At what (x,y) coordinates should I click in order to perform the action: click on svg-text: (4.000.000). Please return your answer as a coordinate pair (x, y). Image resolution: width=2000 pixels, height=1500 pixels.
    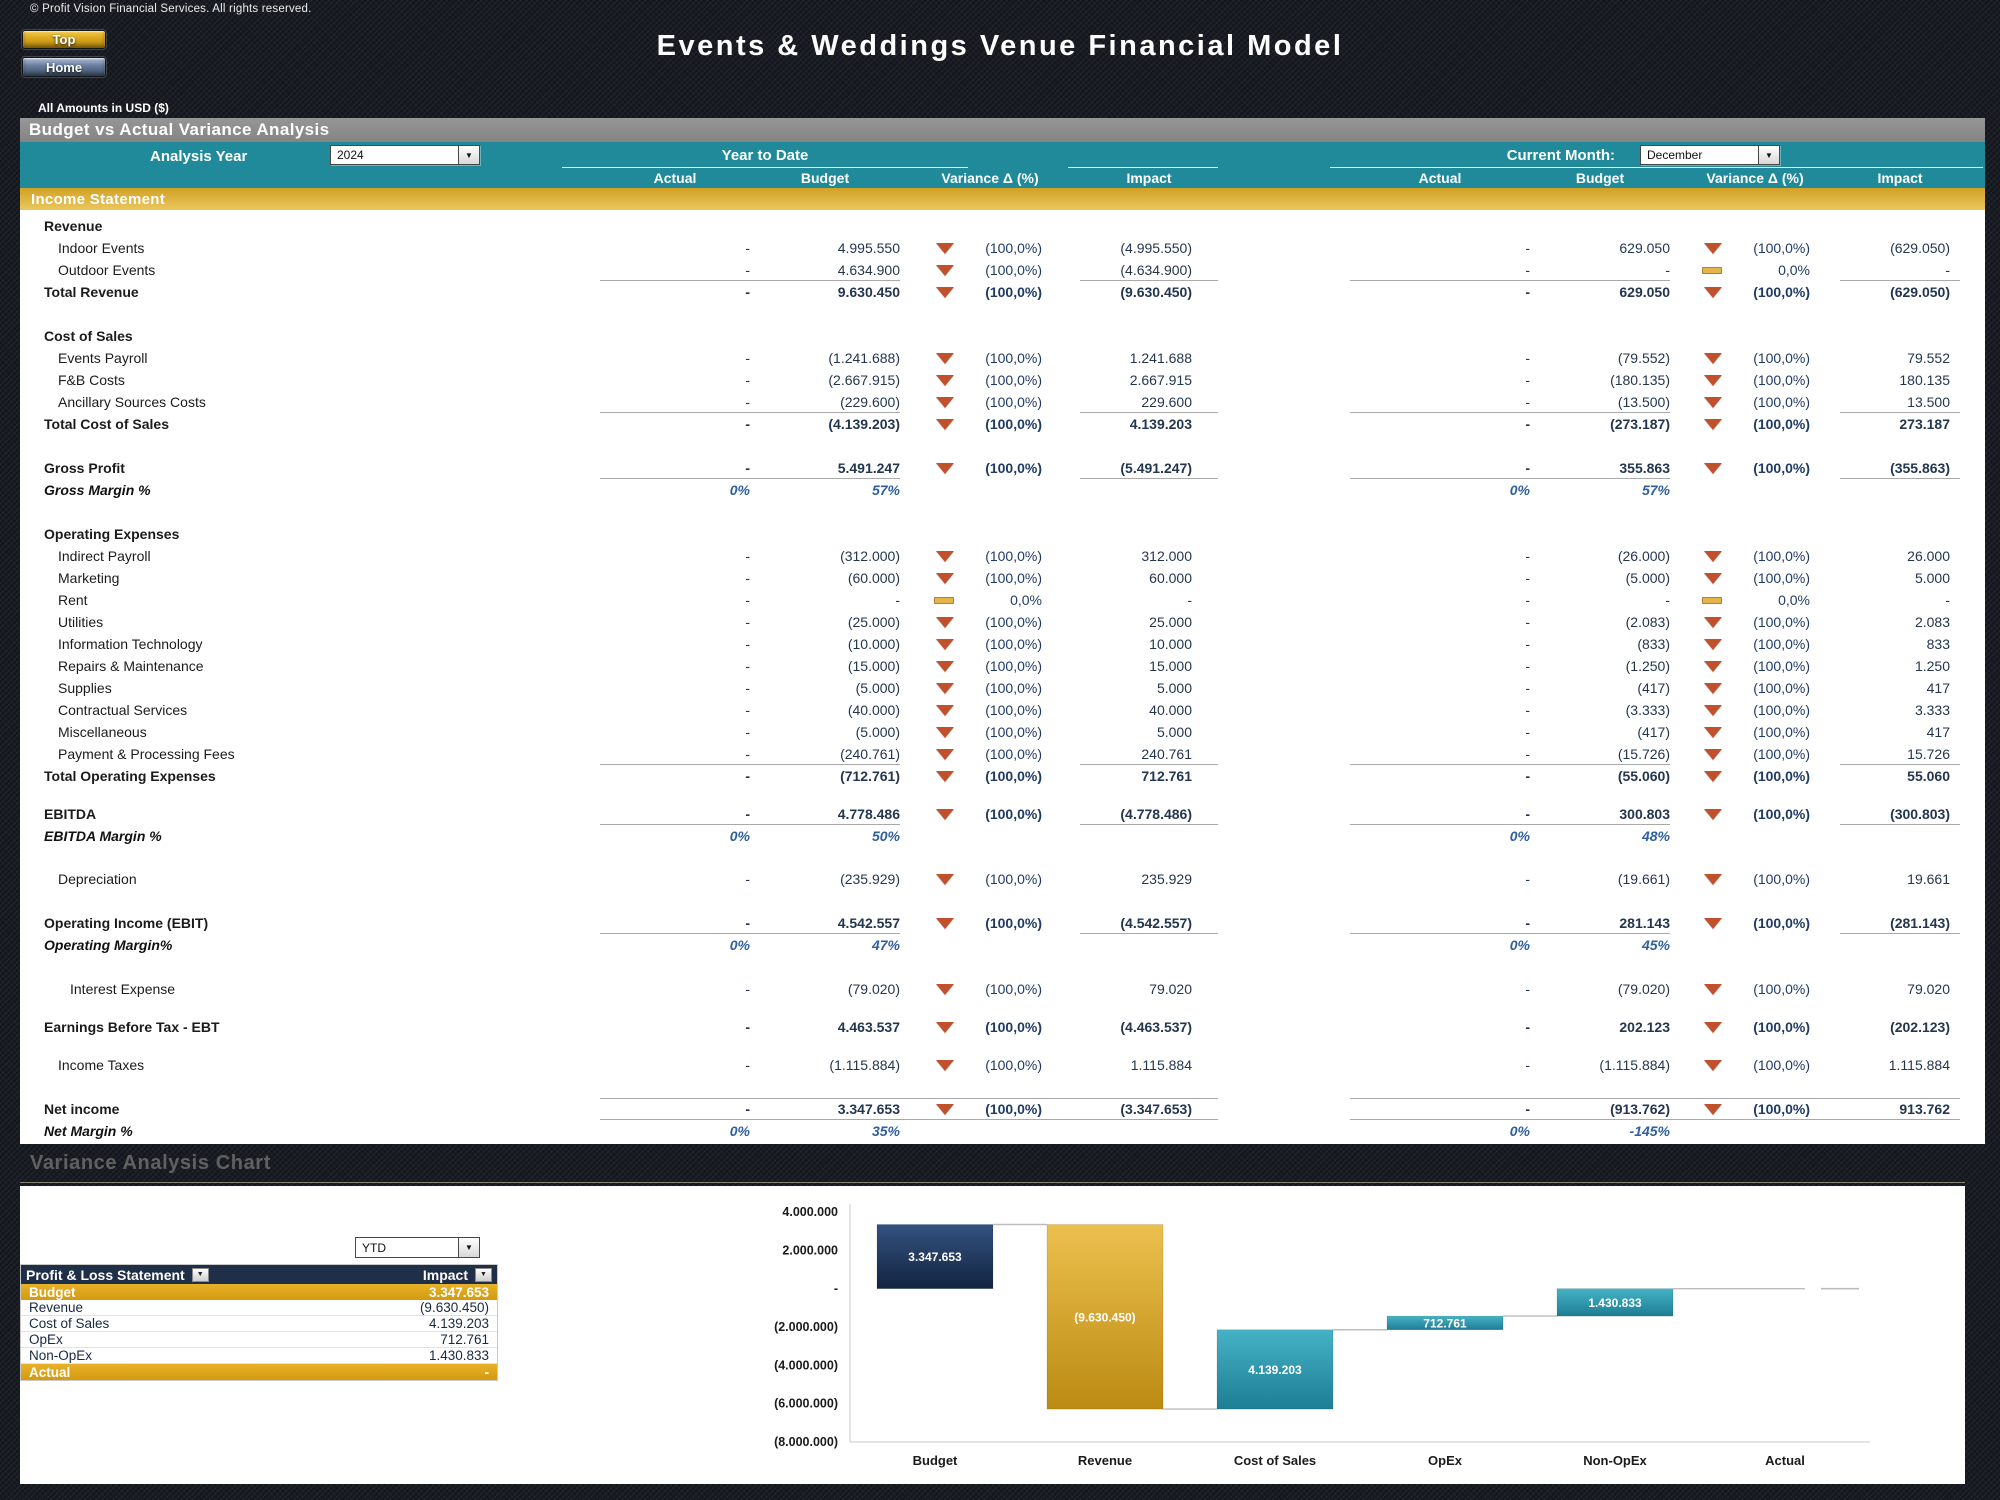
    Looking at the image, I should click on (806, 1365).